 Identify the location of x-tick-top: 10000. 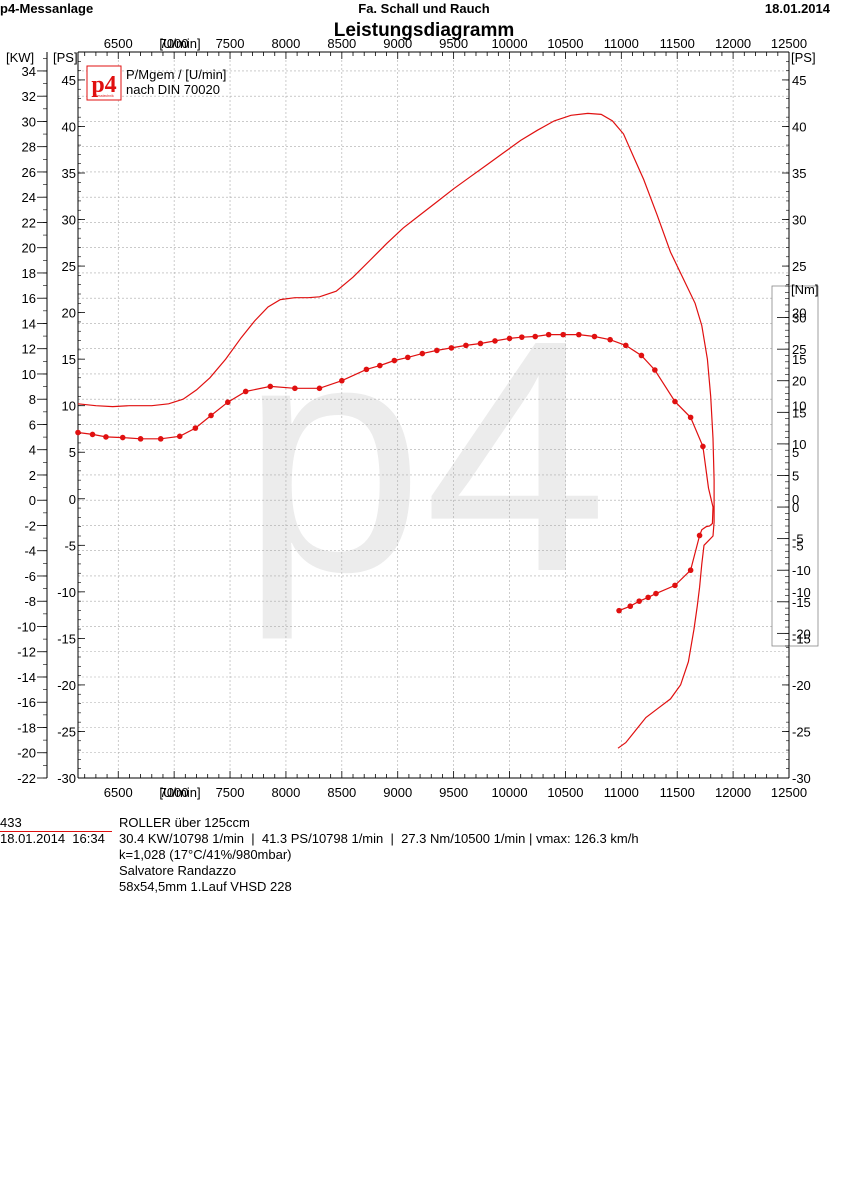
(509, 43).